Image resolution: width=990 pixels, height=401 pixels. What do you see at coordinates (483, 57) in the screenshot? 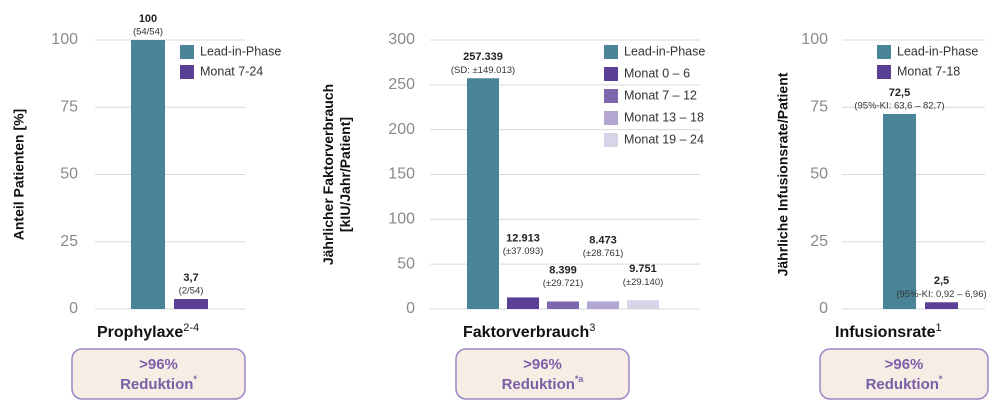
I see `value-label: 257.339` at bounding box center [483, 57].